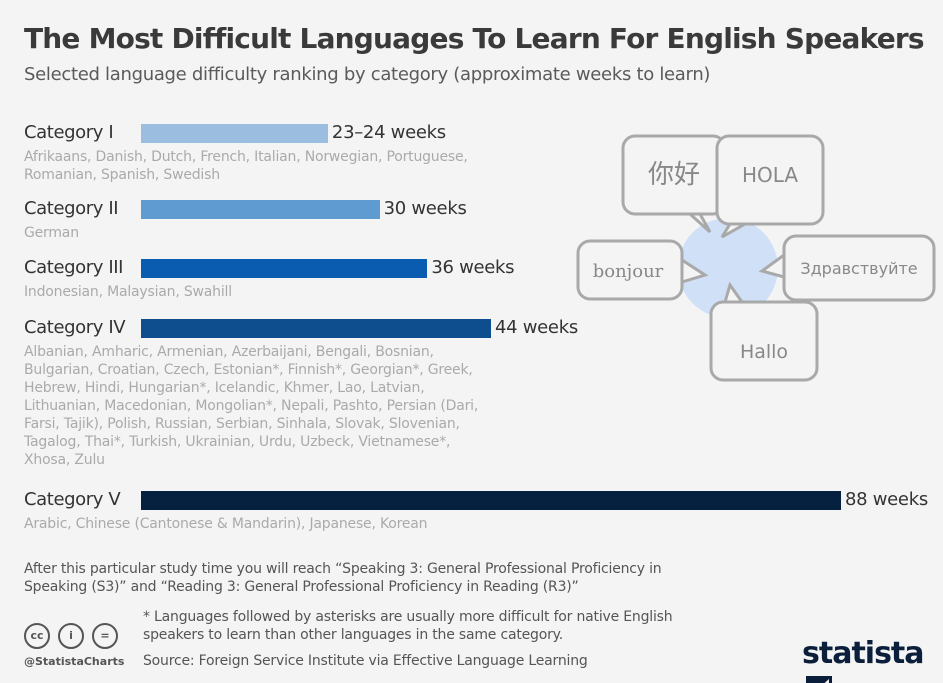 Image resolution: width=943 pixels, height=683 pixels. I want to click on value-label: 23–24 weeks, so click(388, 132).